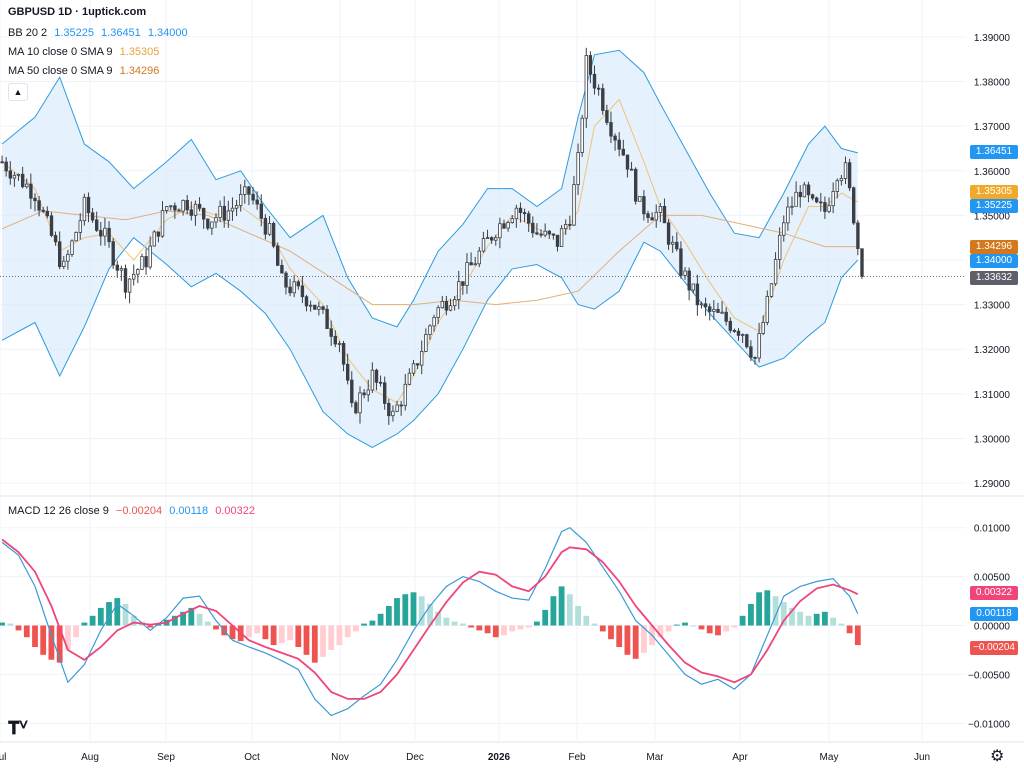  What do you see at coordinates (992, 395) in the screenshot?
I see `price-axis-tick-label: 1.31000` at bounding box center [992, 395].